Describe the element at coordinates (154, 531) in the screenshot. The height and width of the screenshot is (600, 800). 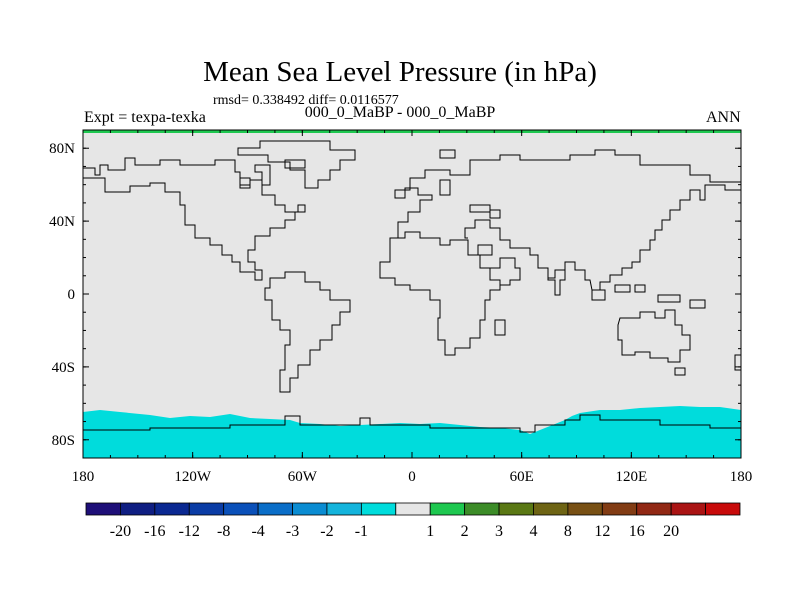
I see `colorbar-label: -16` at that location.